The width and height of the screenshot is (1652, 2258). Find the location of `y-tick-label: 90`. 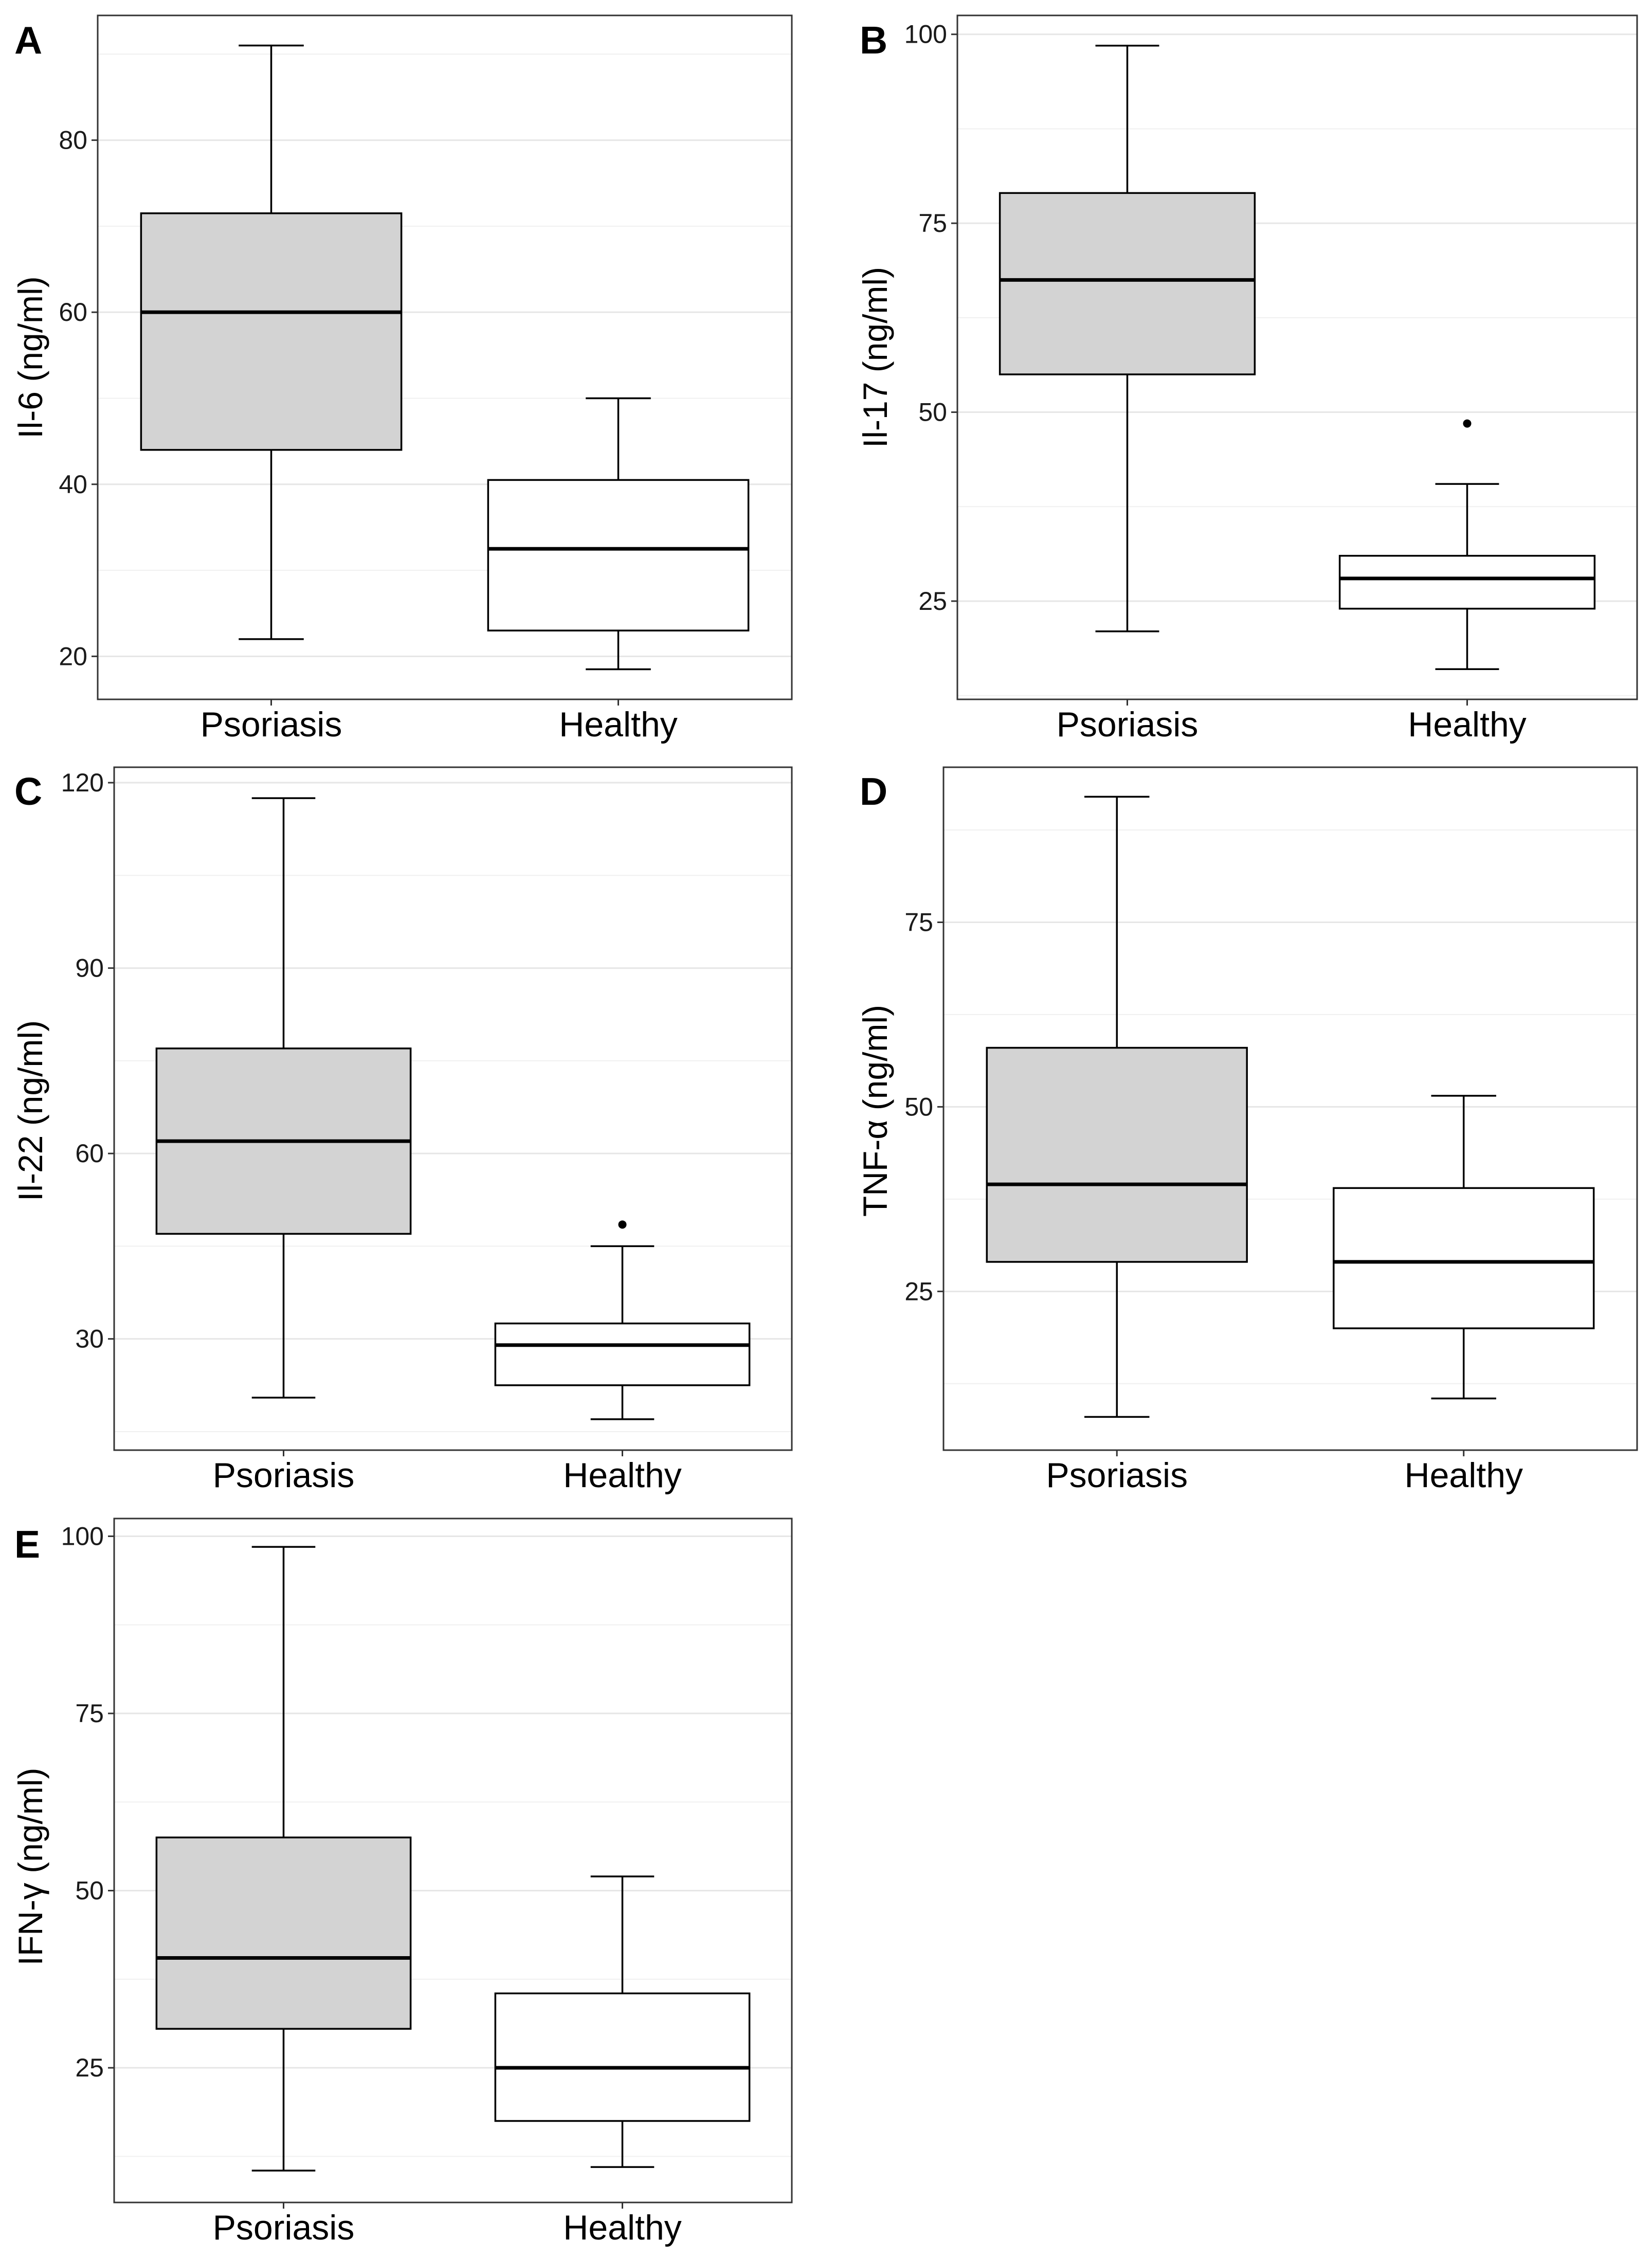

y-tick-label: 90 is located at coordinates (89, 969).